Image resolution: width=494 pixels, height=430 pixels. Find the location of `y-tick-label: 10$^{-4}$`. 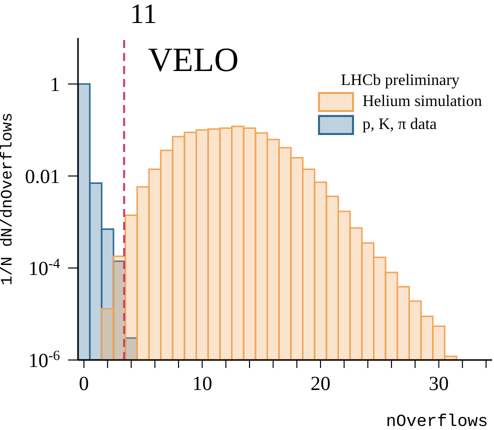

y-tick-label: 10$^{-4}$ is located at coordinates (44, 268).